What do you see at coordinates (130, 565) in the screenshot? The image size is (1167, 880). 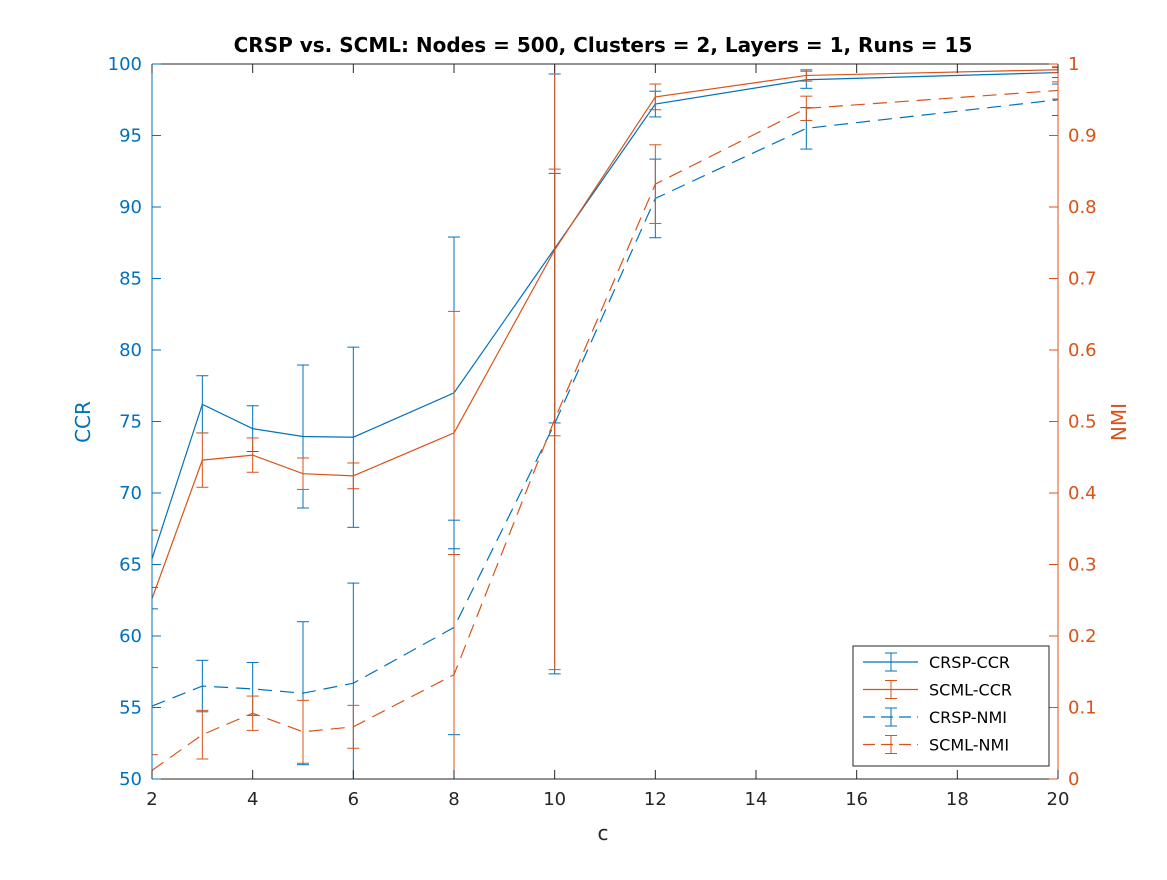 I see `y-left-tick-label: 65` at bounding box center [130, 565].